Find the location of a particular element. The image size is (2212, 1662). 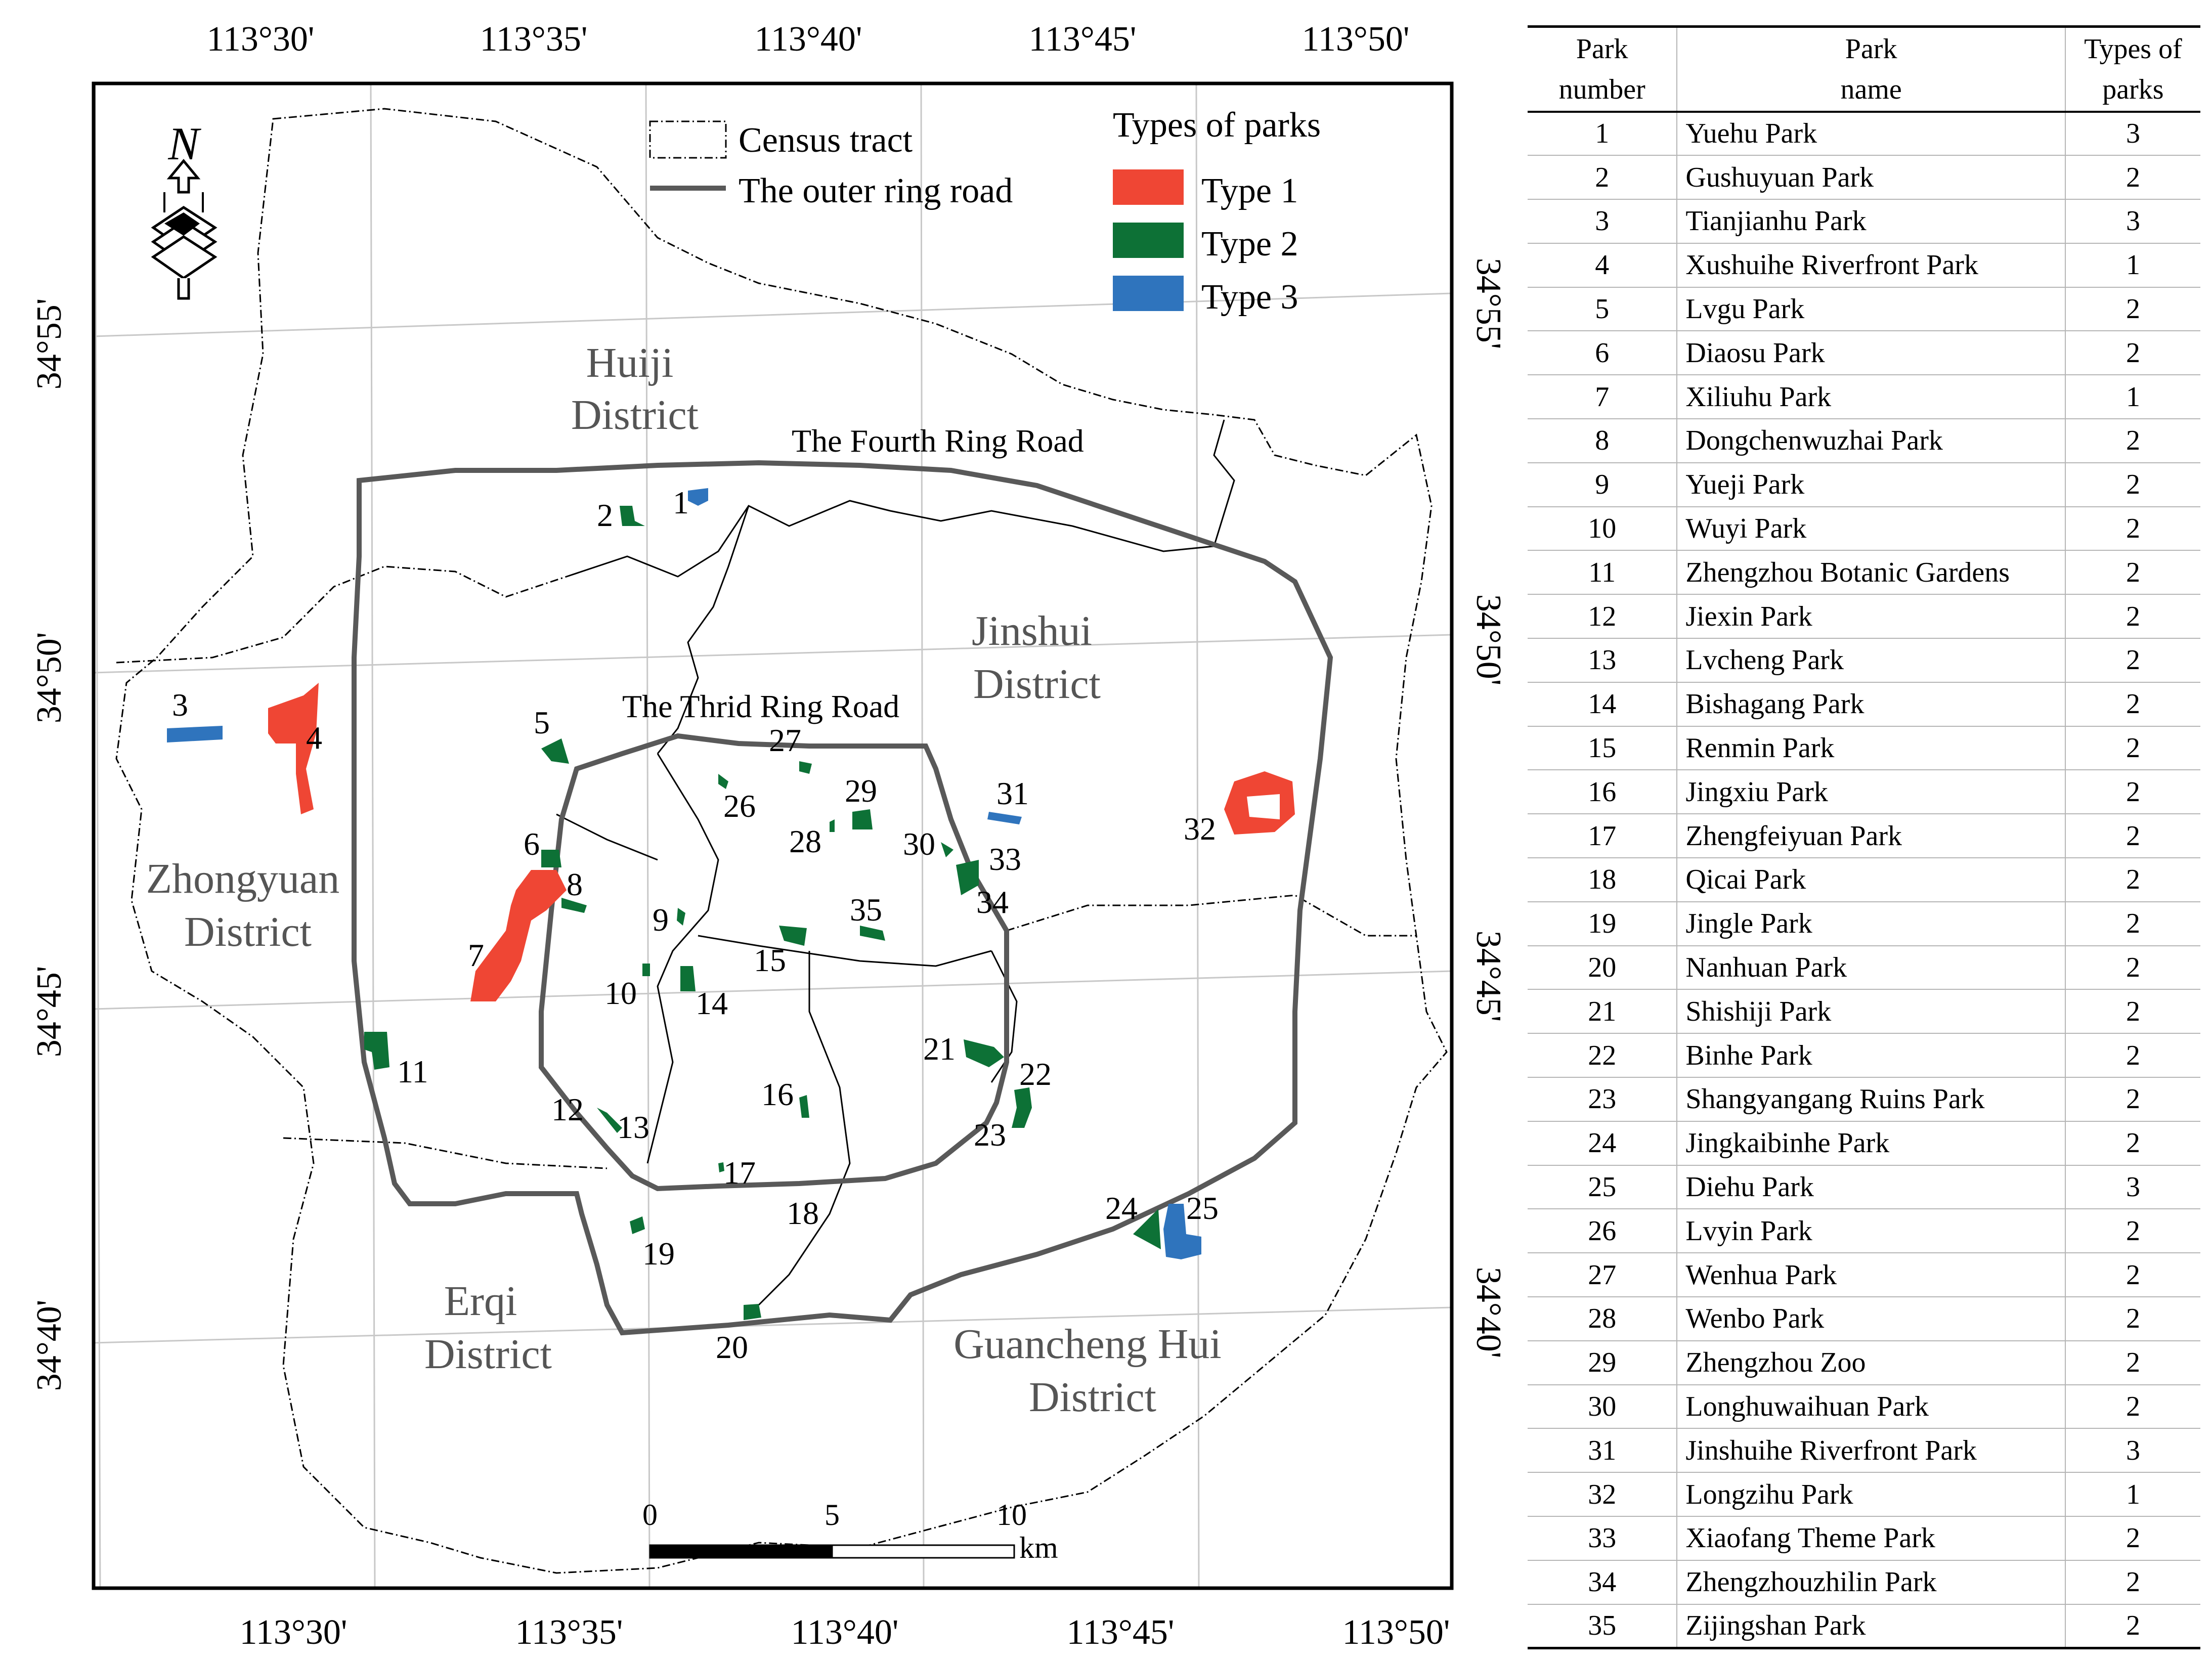

park-name-cell: Dongchenwuzhai Park is located at coordinates (1871, 441).